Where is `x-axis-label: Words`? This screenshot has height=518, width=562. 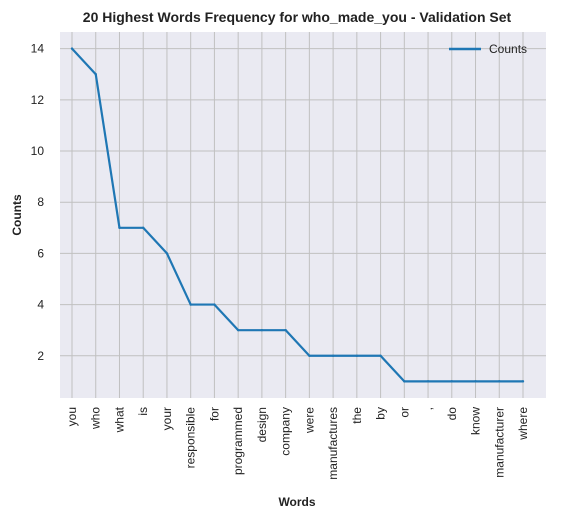
x-axis-label: Words is located at coordinates (296, 502).